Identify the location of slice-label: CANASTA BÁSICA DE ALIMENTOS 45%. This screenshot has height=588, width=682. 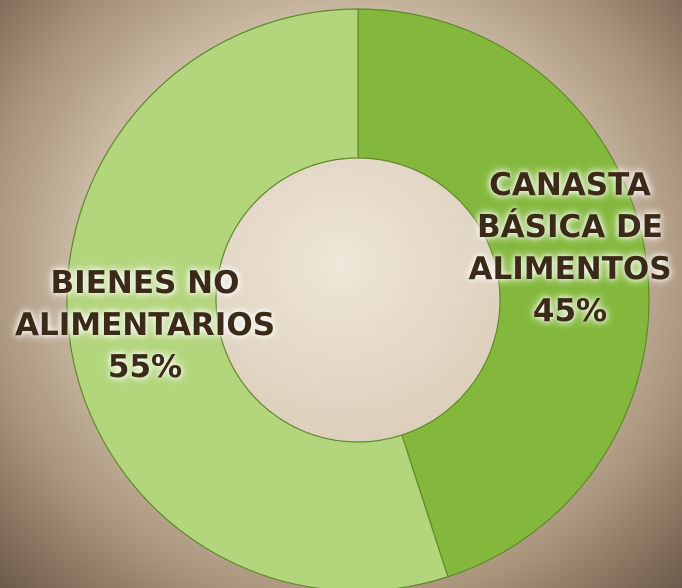
(566, 248).